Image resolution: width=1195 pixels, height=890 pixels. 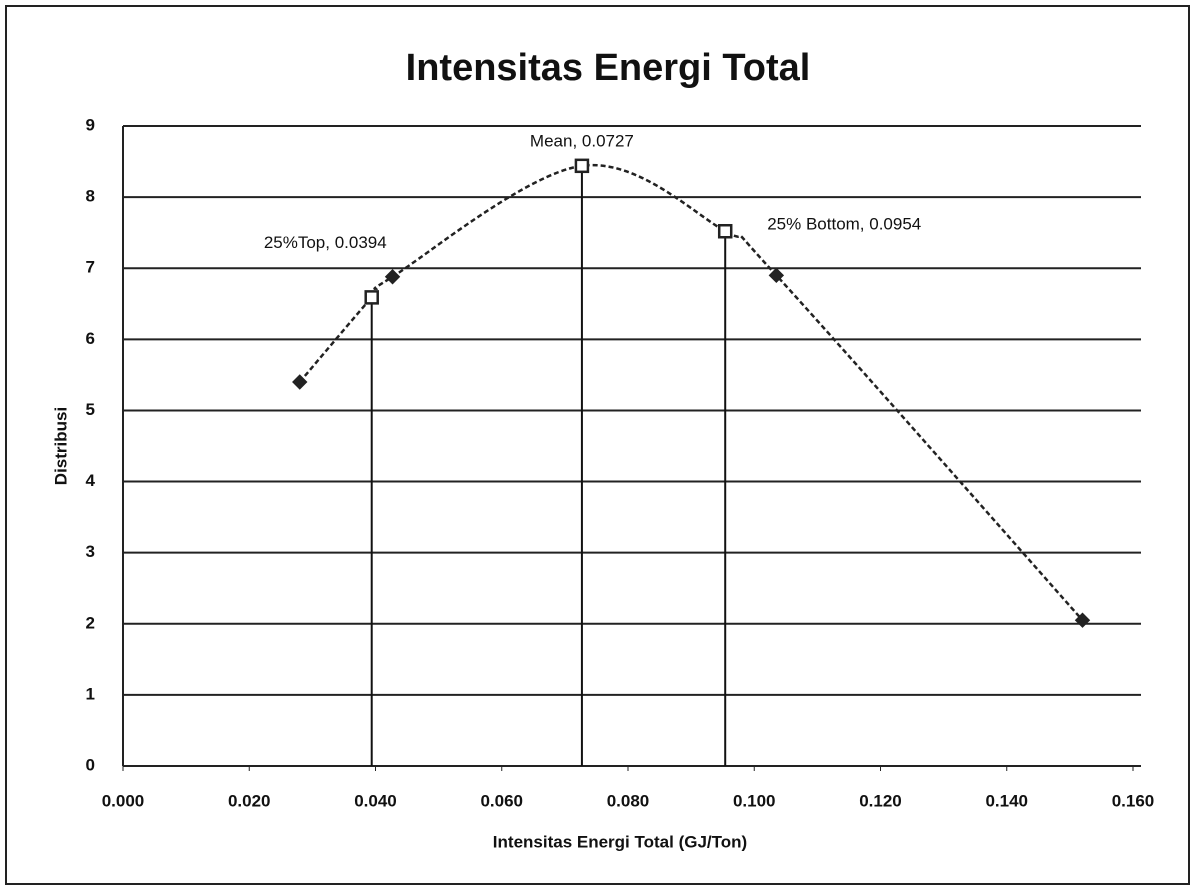 What do you see at coordinates (325, 242) in the screenshot?
I see `data-label: 25%Top, 0.0394` at bounding box center [325, 242].